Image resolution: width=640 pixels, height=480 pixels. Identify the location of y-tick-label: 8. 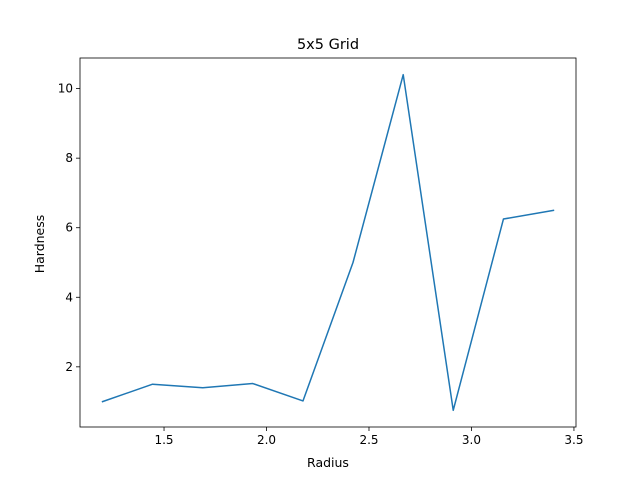
(69, 158).